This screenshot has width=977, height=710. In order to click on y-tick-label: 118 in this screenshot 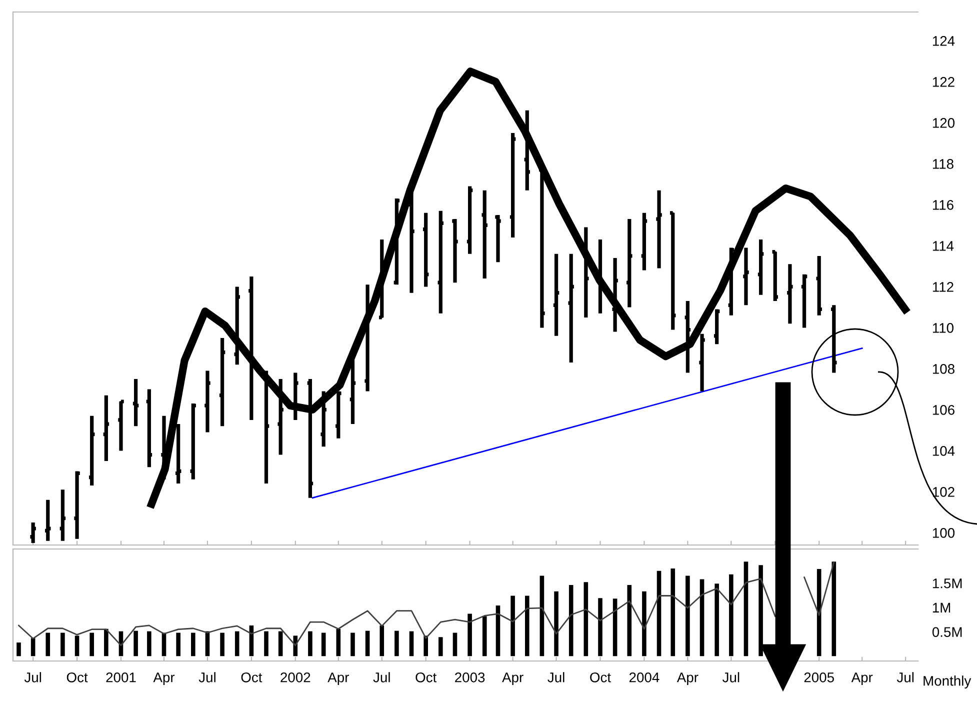, I will do `click(943, 164)`.